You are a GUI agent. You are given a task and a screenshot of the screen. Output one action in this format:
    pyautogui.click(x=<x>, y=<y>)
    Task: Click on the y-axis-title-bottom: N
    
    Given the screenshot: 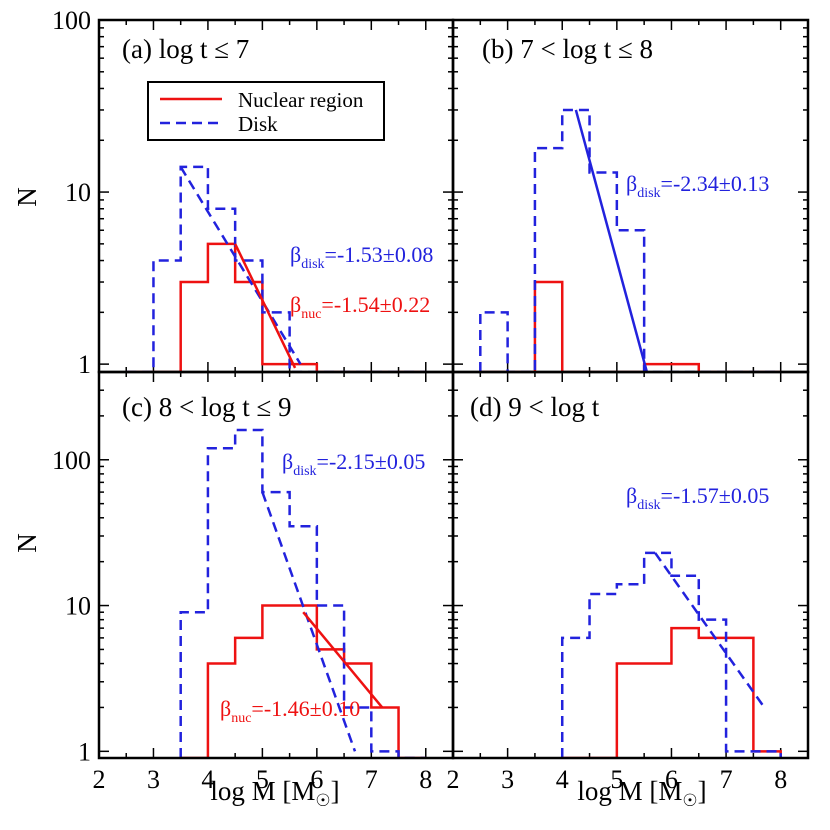 What is the action you would take?
    pyautogui.click(x=27, y=543)
    